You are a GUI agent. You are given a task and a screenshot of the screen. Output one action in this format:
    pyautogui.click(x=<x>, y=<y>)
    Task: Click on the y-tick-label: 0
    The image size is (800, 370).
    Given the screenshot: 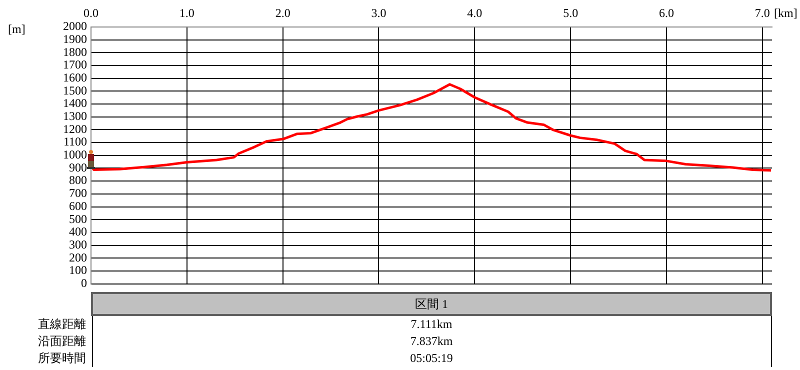 What is the action you would take?
    pyautogui.click(x=84, y=283)
    